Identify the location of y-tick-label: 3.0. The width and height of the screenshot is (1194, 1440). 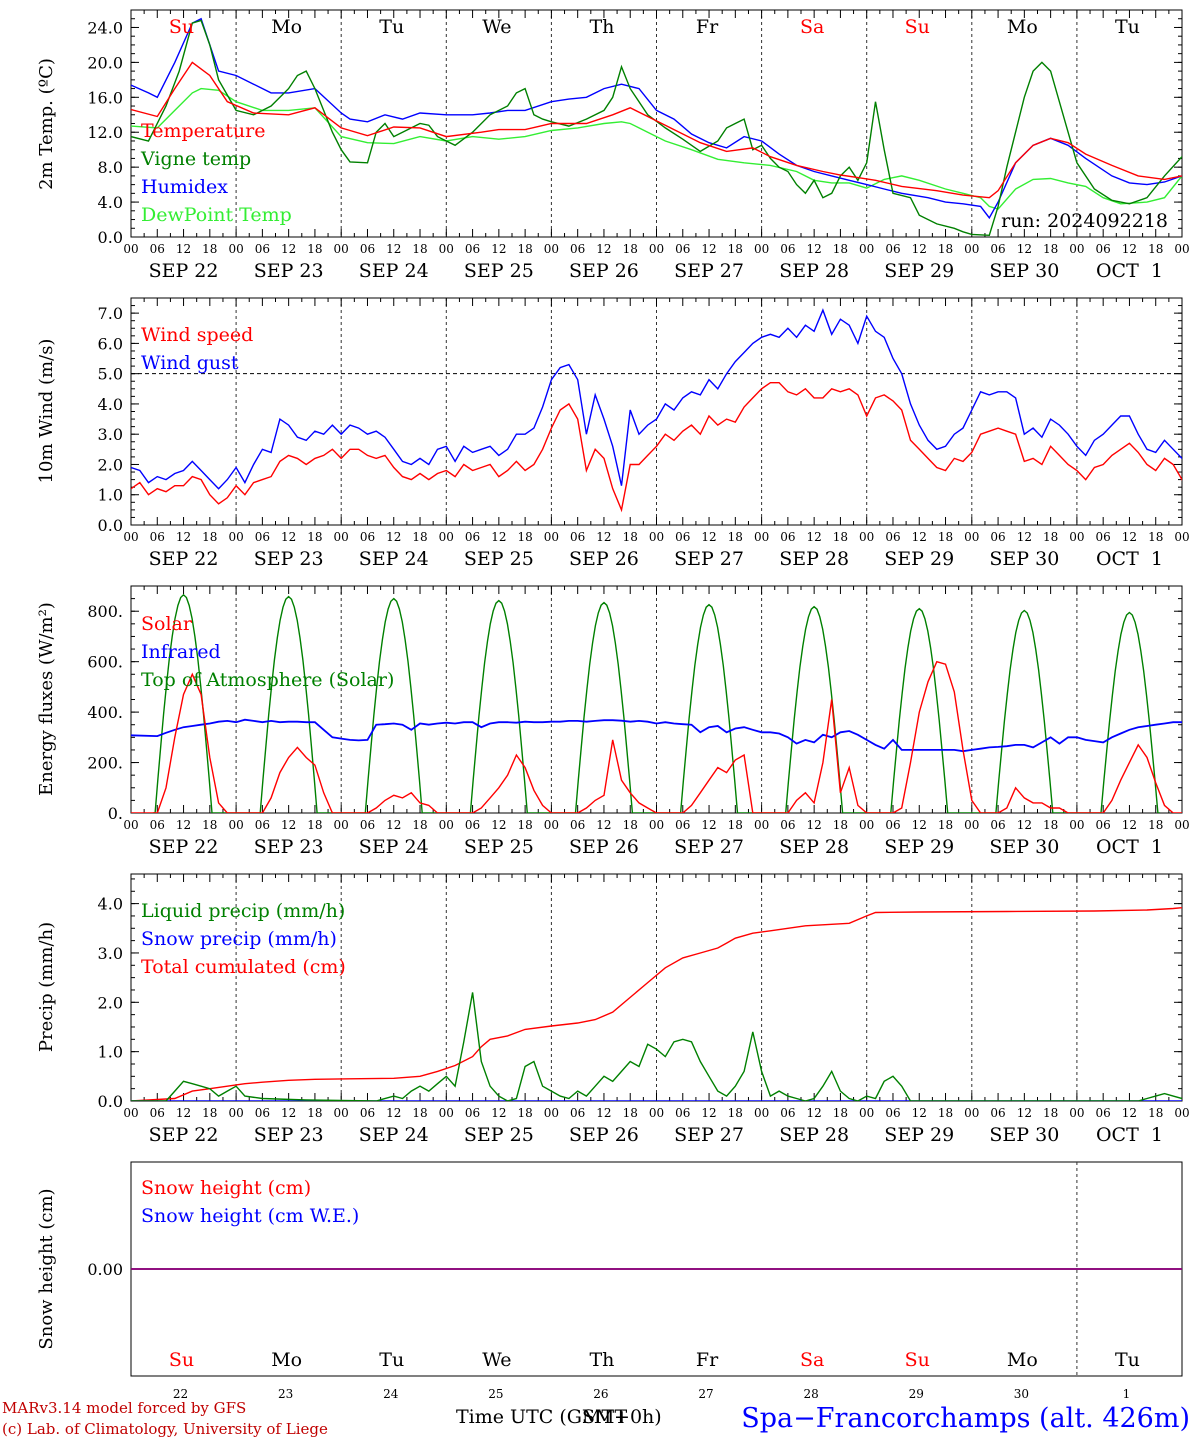
(110, 953).